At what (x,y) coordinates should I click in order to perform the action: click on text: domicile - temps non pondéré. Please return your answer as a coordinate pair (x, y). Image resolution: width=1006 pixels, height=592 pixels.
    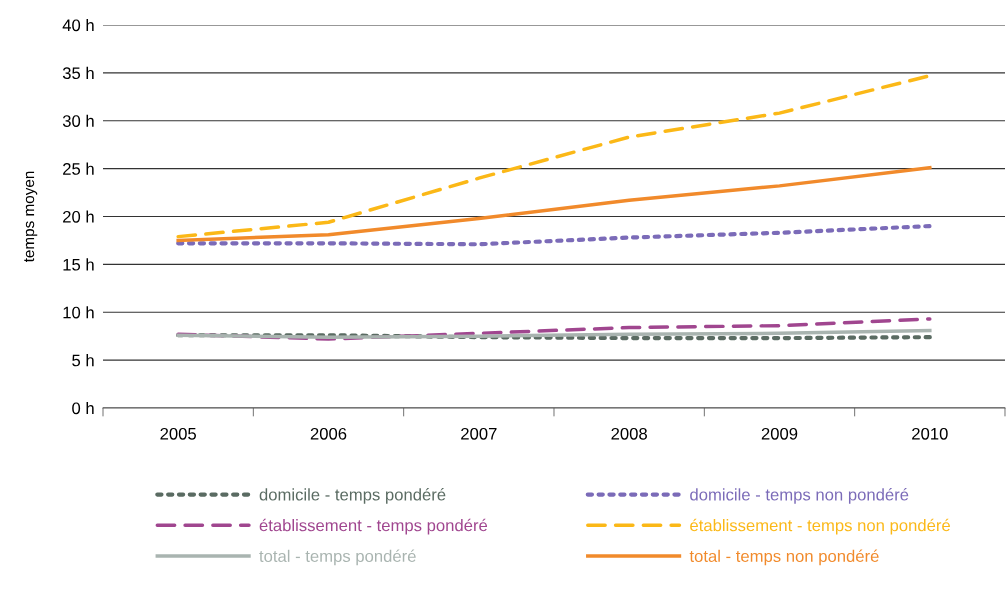
    Looking at the image, I should click on (799, 496).